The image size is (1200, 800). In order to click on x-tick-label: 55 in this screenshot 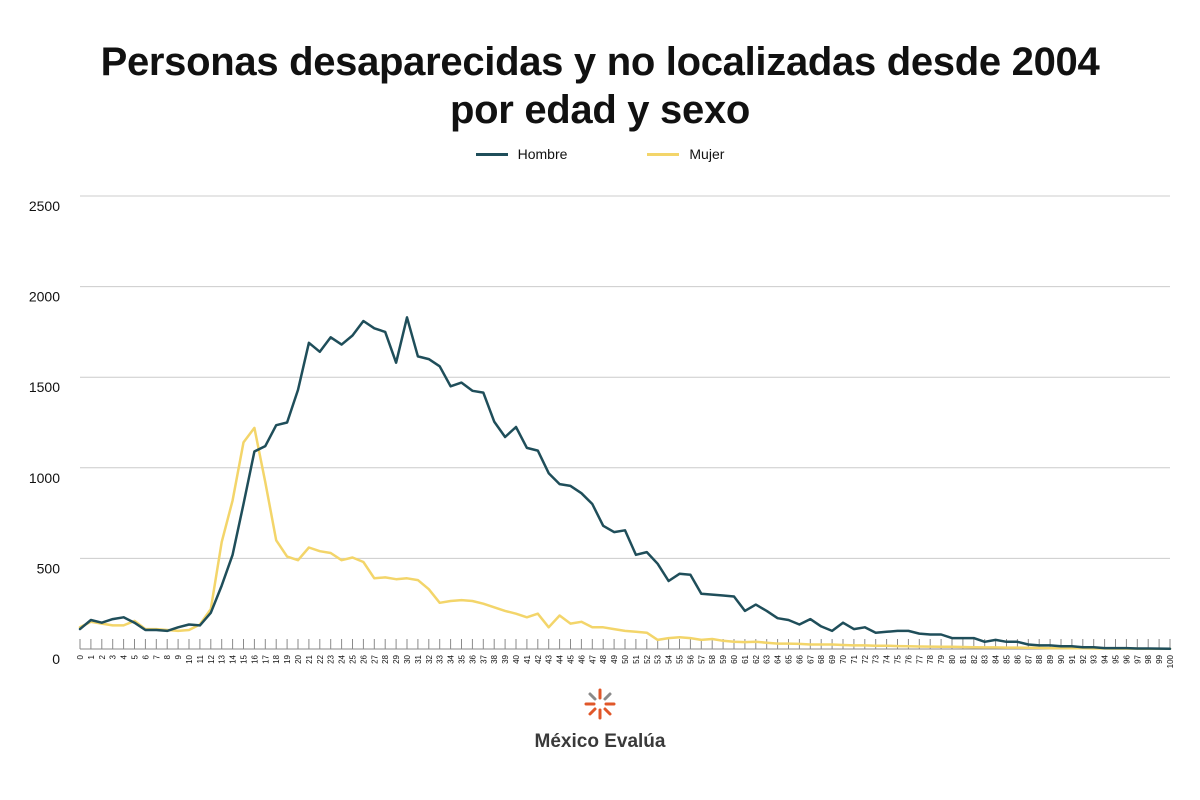, I will do `click(680, 658)`.